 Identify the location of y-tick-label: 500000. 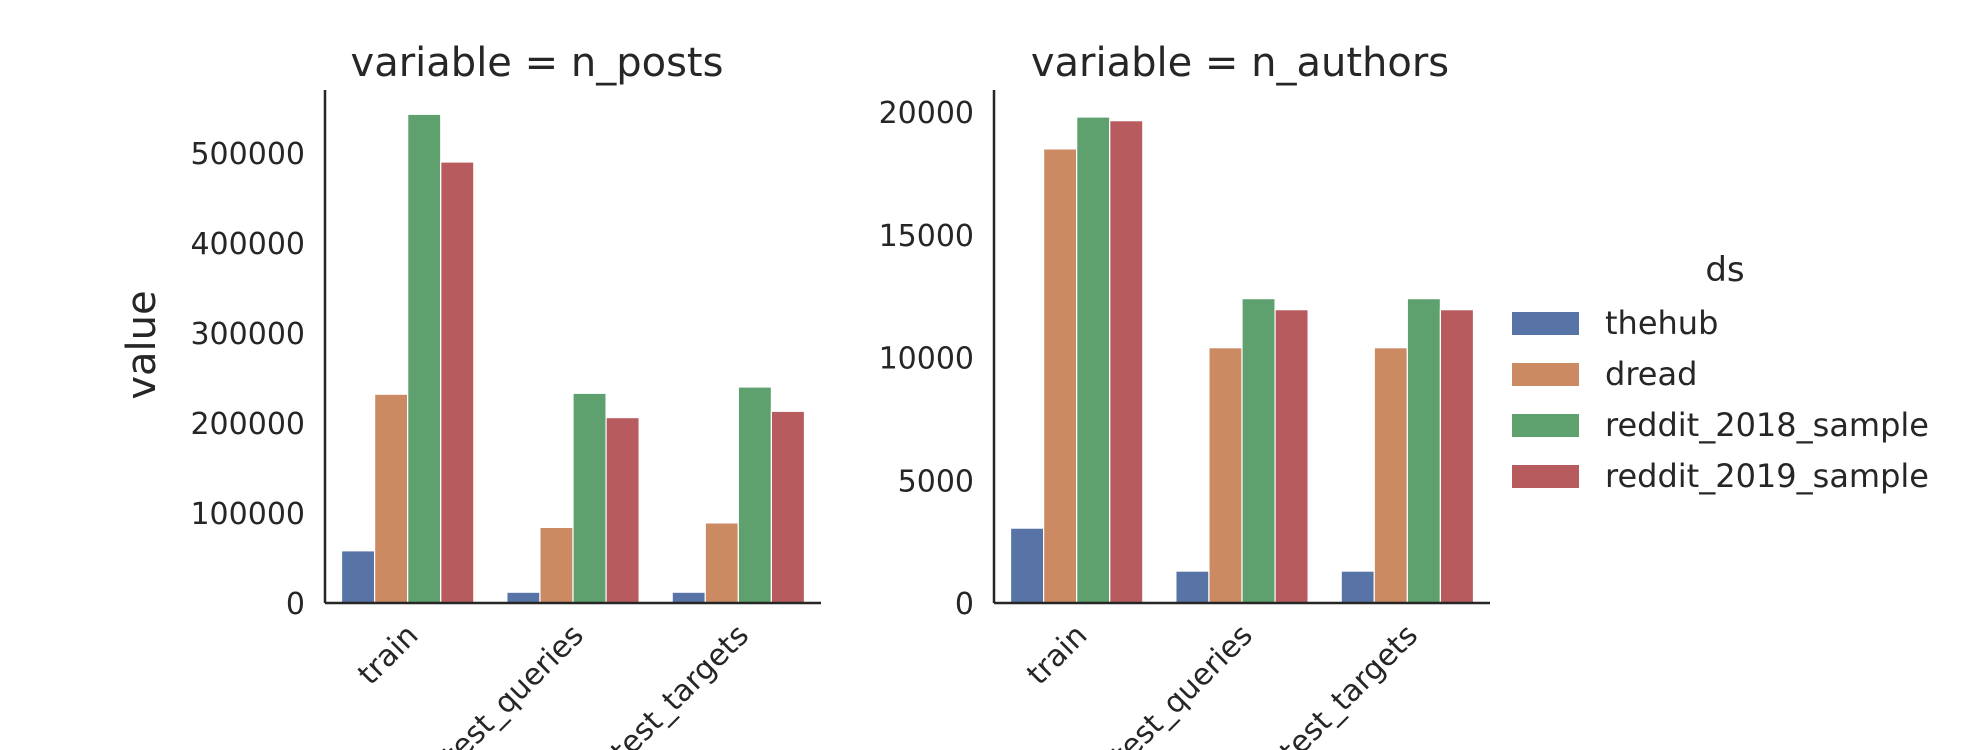
(247, 154).